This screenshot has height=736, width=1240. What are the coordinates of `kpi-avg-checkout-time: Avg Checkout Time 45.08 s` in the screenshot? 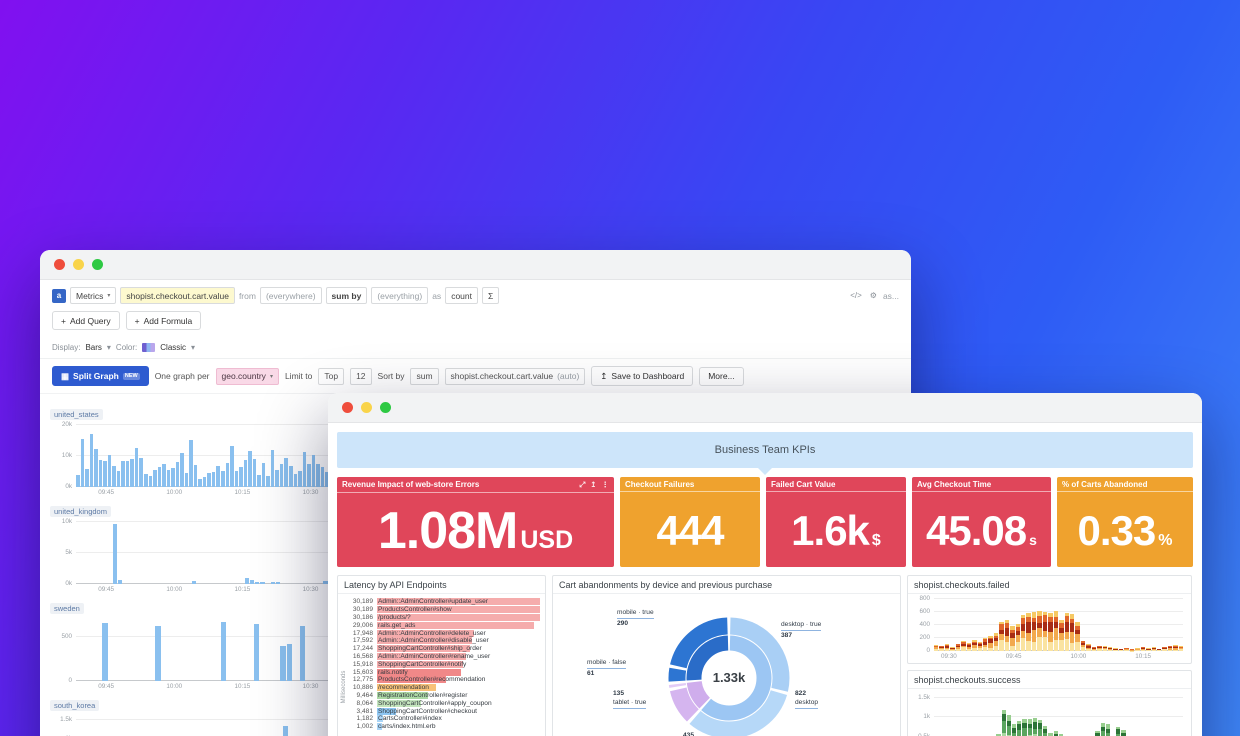 It's located at (981, 522).